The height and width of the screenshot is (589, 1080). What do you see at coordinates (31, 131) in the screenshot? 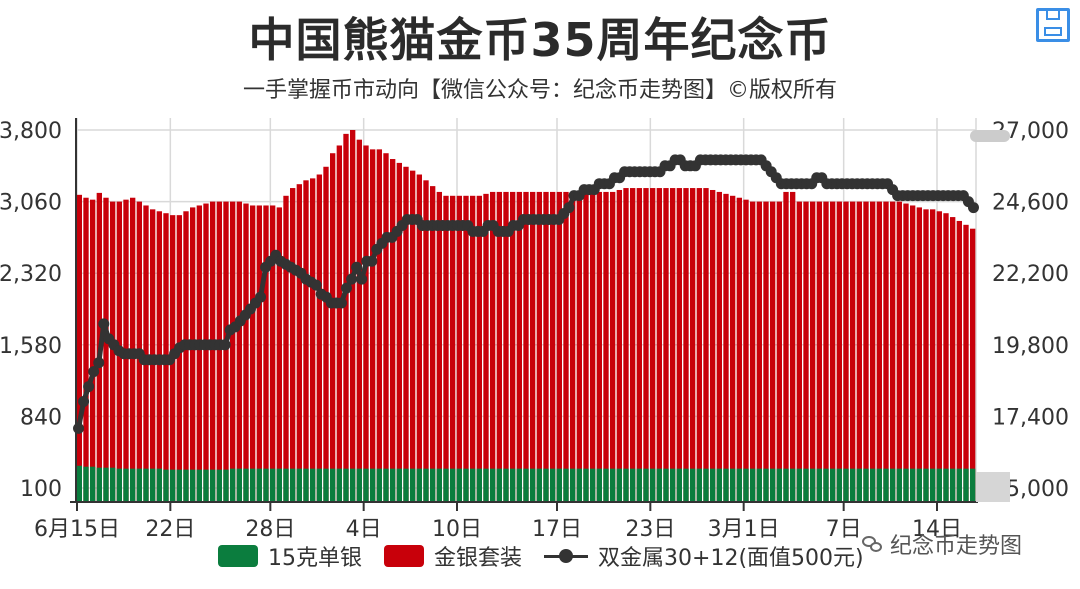
I see `y-left-tick-label: 3,800` at bounding box center [31, 131].